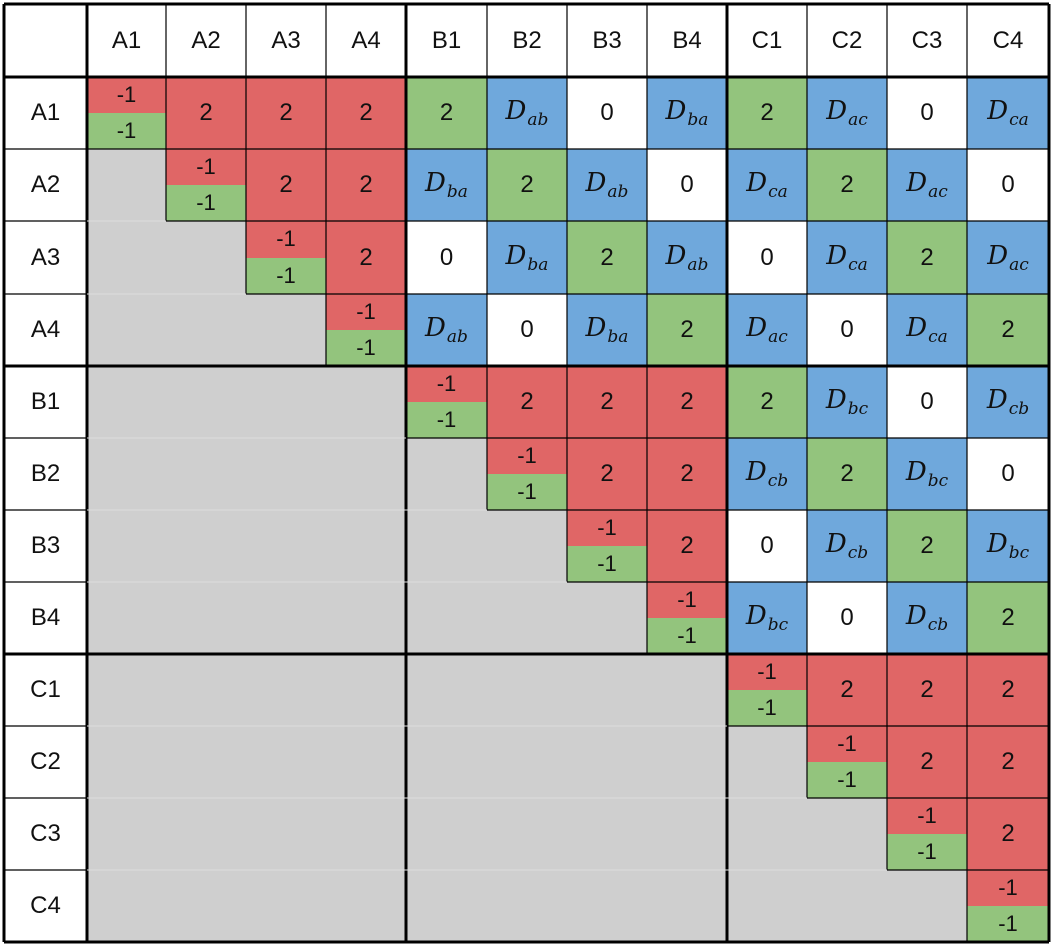  I want to click on cell-a3-c3: 2, so click(927, 257).